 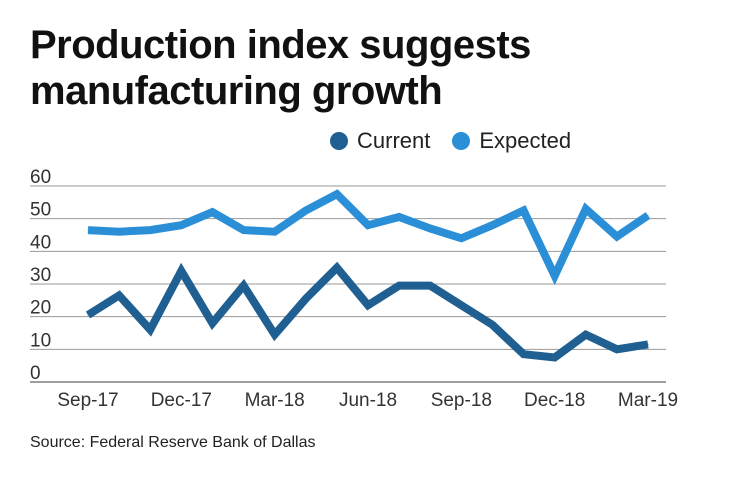 I want to click on x-tick-label-mar-18: Mar-18, so click(x=275, y=400).